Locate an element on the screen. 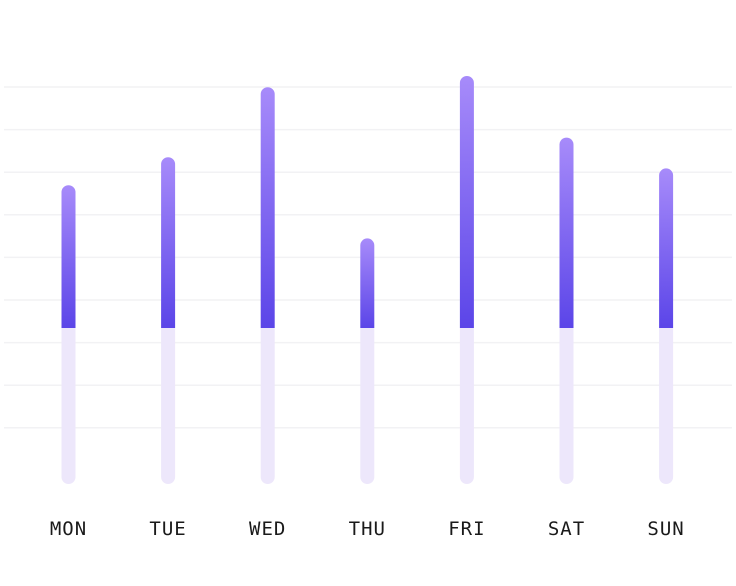  bar-sun is located at coordinates (666, 248).